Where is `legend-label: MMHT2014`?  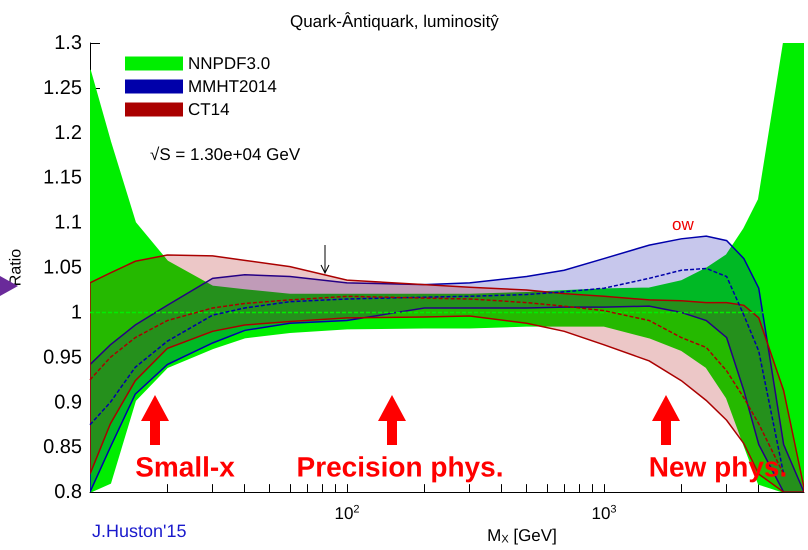
legend-label: MMHT2014 is located at coordinates (232, 86).